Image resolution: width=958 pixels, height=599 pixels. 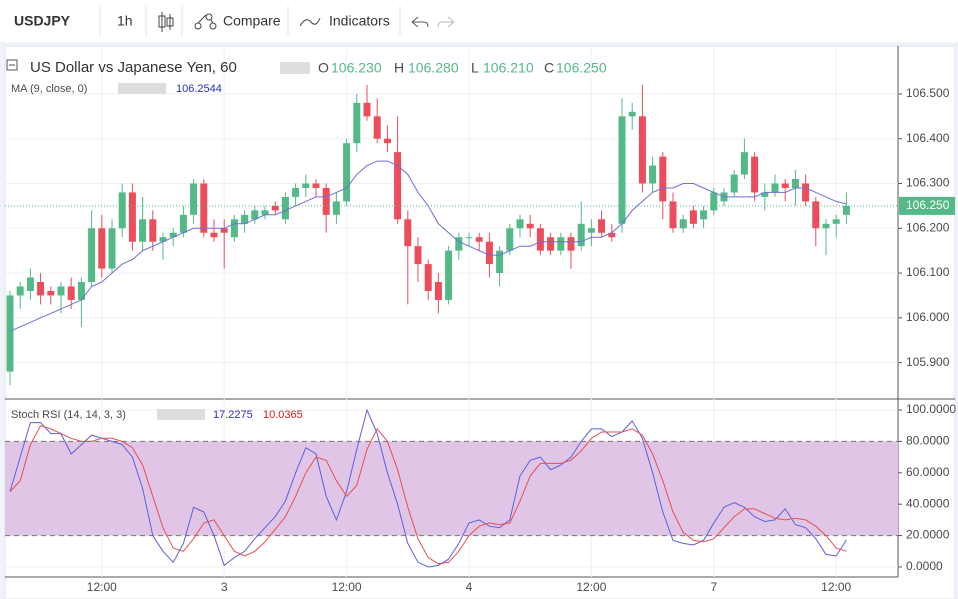 What do you see at coordinates (359, 21) in the screenshot?
I see `indicators-button: Indicators` at bounding box center [359, 21].